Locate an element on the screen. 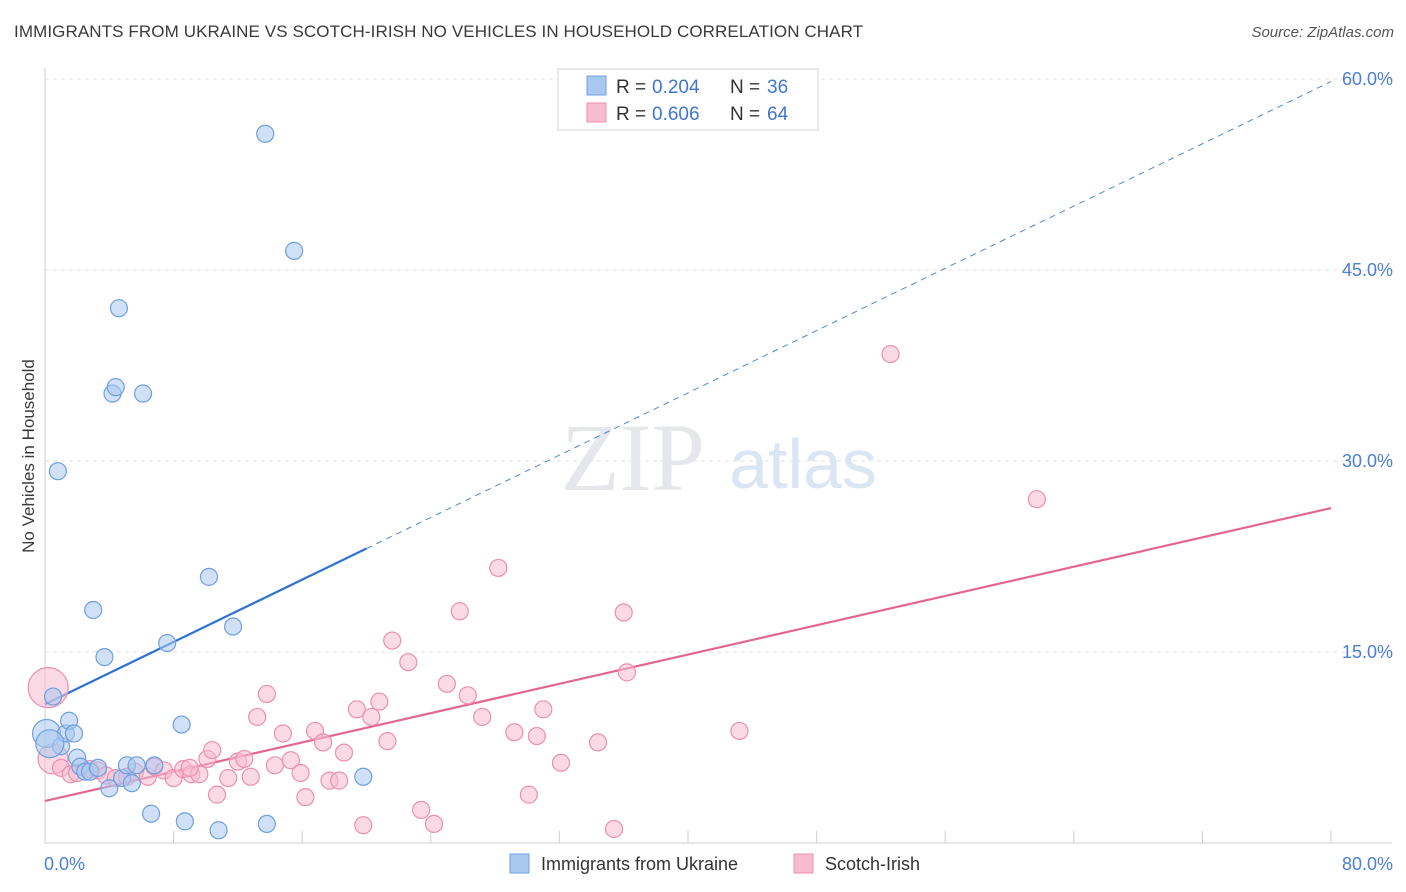  bottom-legend-label-scotch: Scotch-Irish is located at coordinates (872, 864).